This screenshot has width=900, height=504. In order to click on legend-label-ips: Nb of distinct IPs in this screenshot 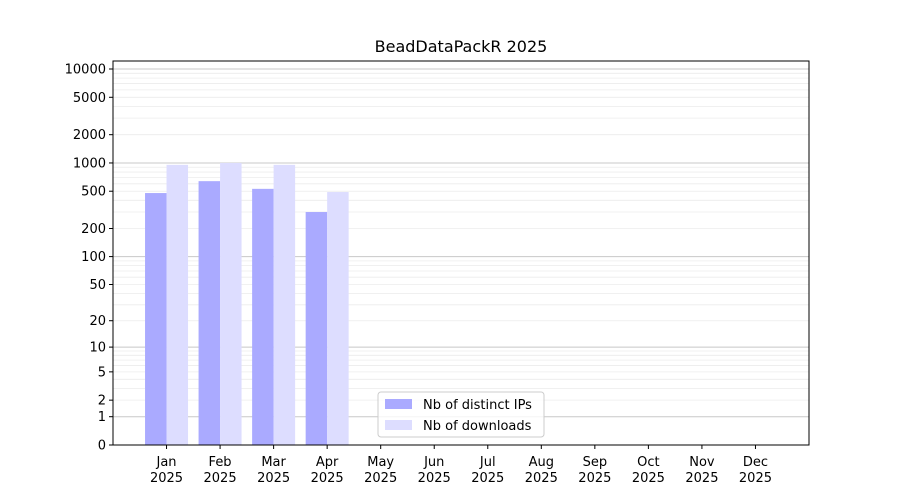, I will do `click(477, 405)`.